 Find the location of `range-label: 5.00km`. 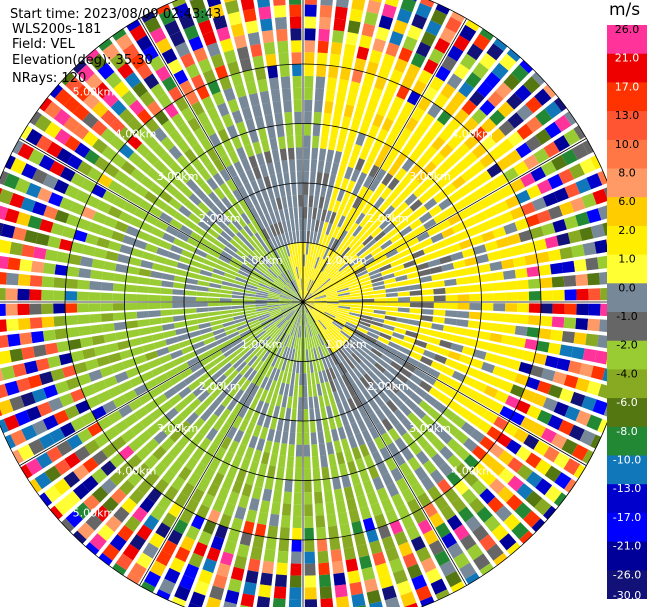

range-label: 5.00km is located at coordinates (94, 92).